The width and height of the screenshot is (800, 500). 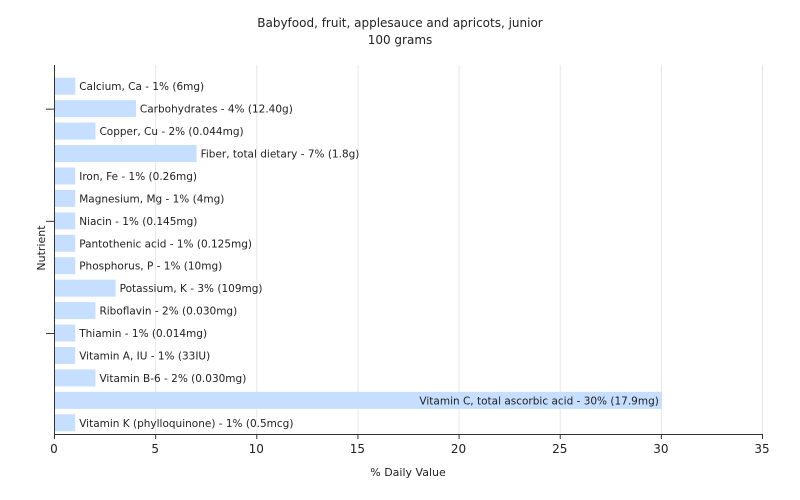 I want to click on x-tick-label: 10, so click(x=256, y=449).